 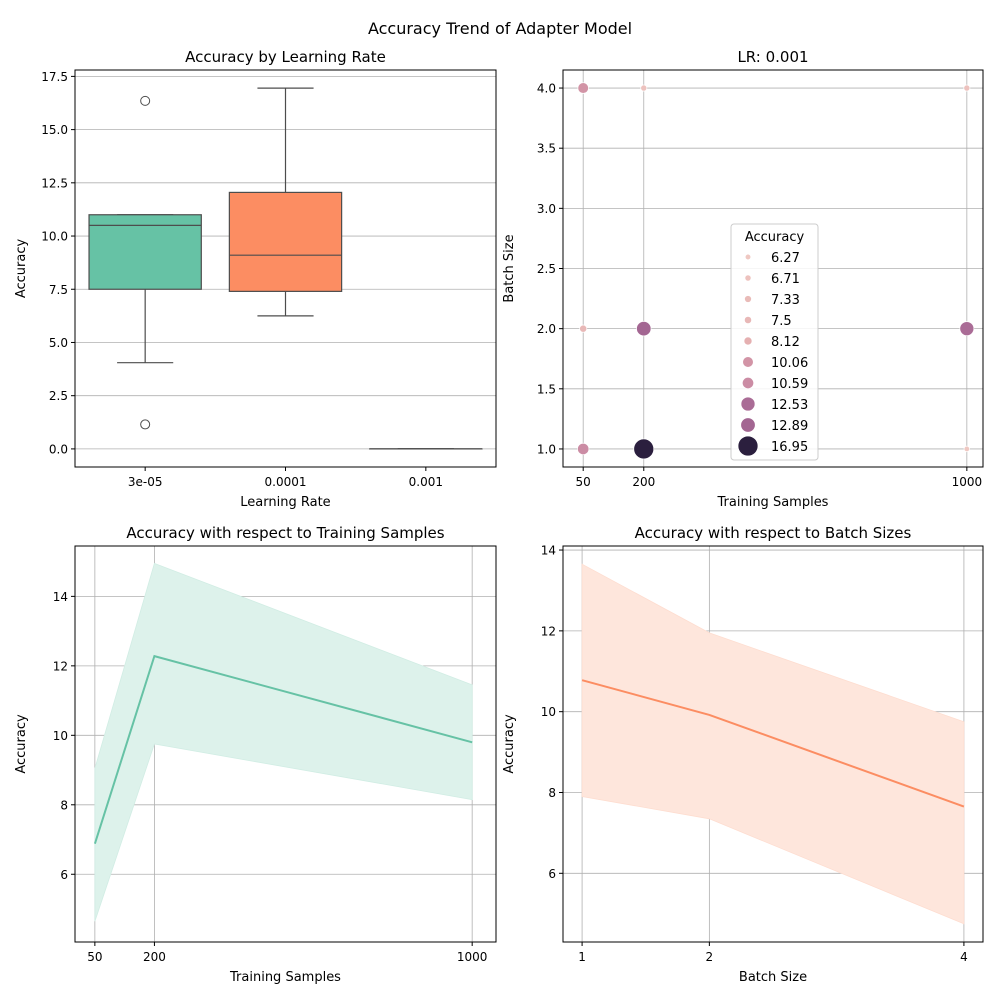 What do you see at coordinates (285, 57) in the screenshot?
I see `panel-title: Accuracy by Learning Rate` at bounding box center [285, 57].